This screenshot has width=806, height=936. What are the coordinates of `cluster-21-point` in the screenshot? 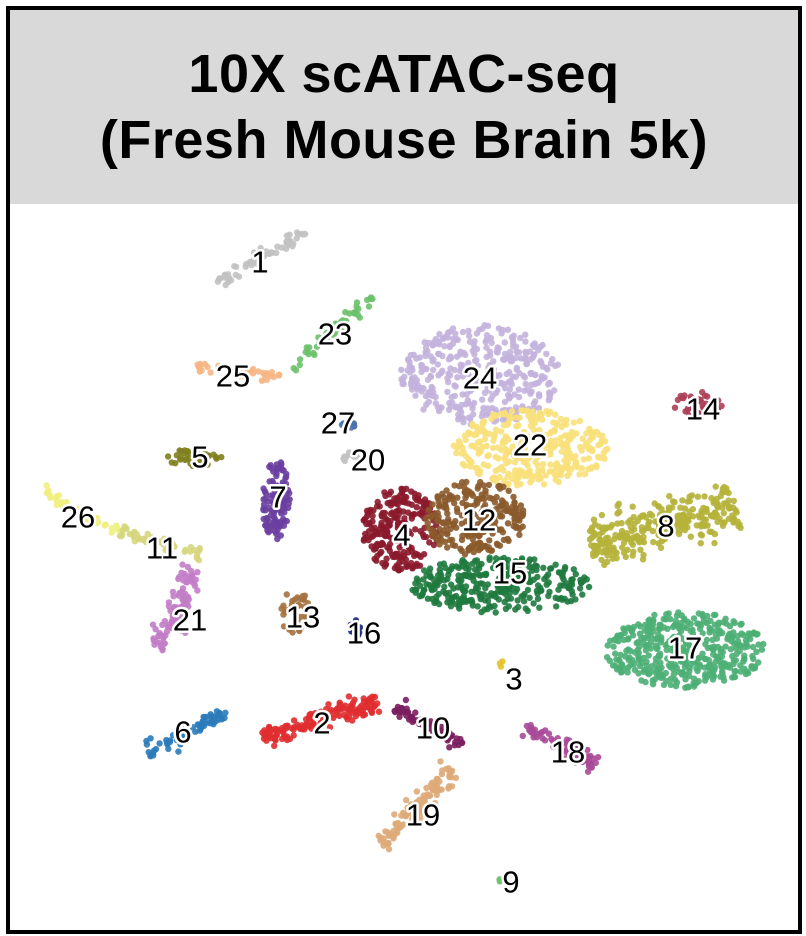 It's located at (187, 603).